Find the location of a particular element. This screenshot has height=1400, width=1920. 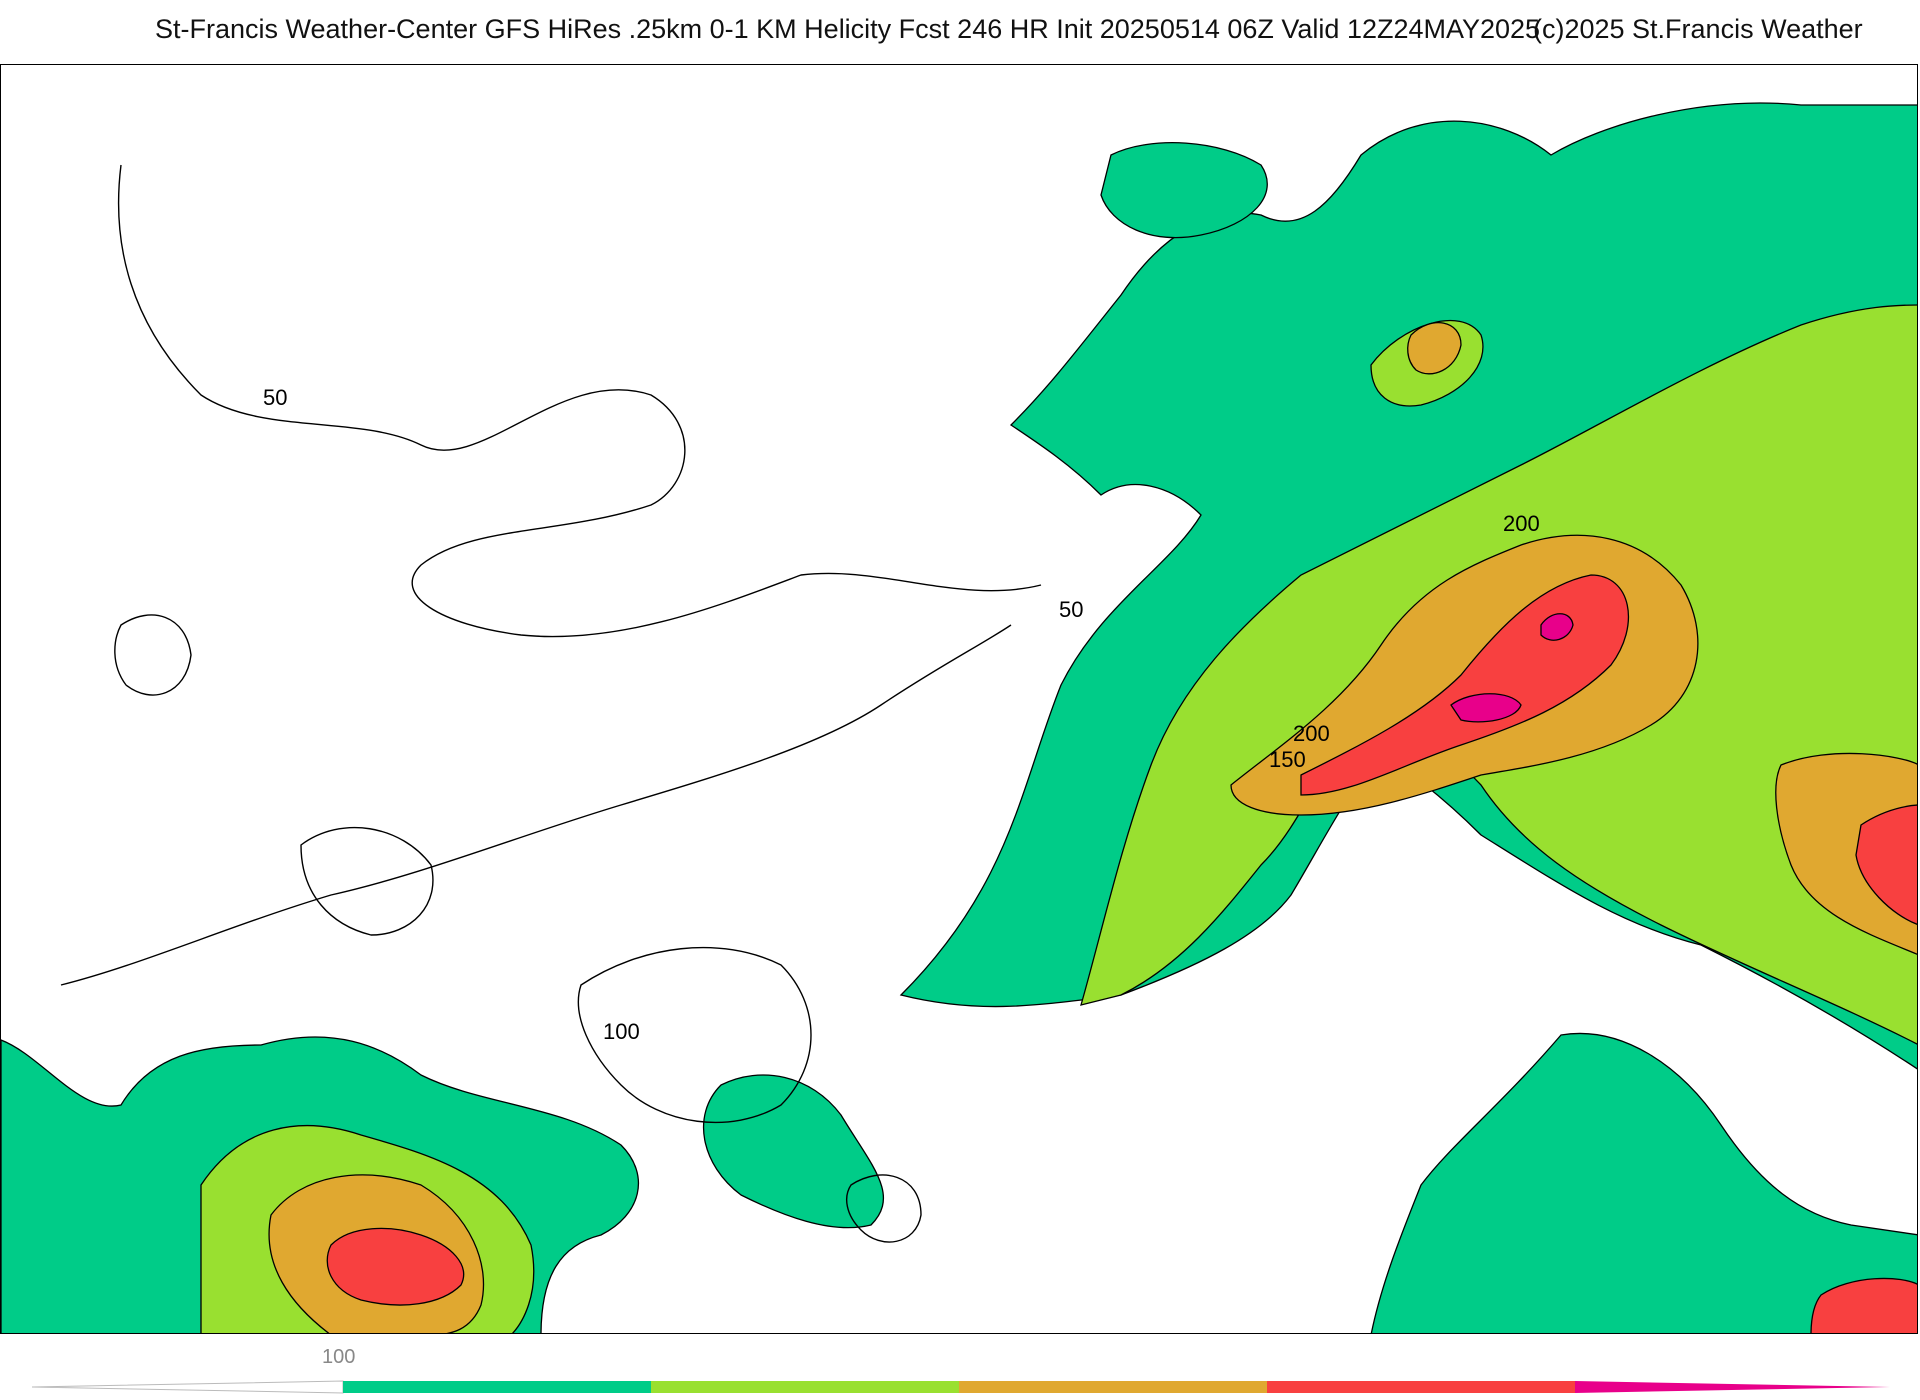

contour-blob-a is located at coordinates (367, 881).